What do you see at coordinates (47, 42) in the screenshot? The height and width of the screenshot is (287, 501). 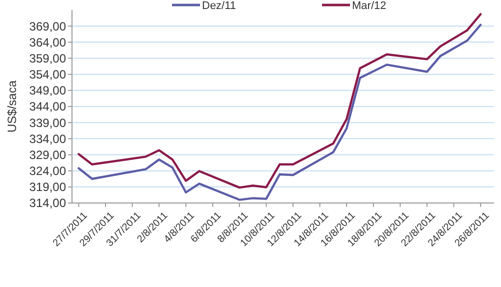 I see `y-tick-label: 364,00` at bounding box center [47, 42].